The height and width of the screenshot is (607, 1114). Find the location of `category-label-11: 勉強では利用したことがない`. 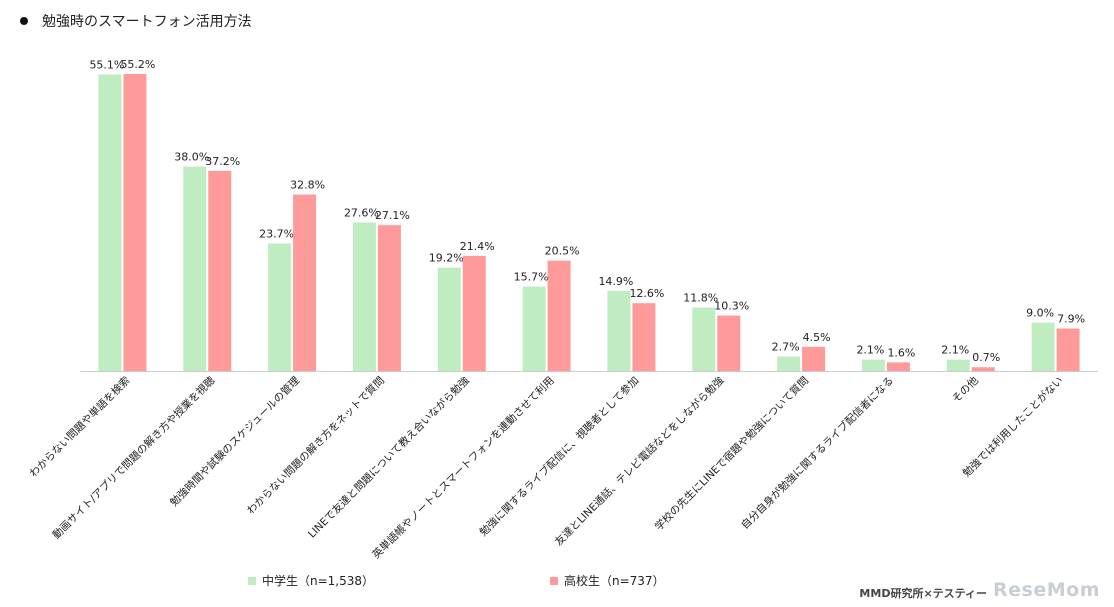

category-label-11: 勉強では利用したことがない is located at coordinates (1013, 427).